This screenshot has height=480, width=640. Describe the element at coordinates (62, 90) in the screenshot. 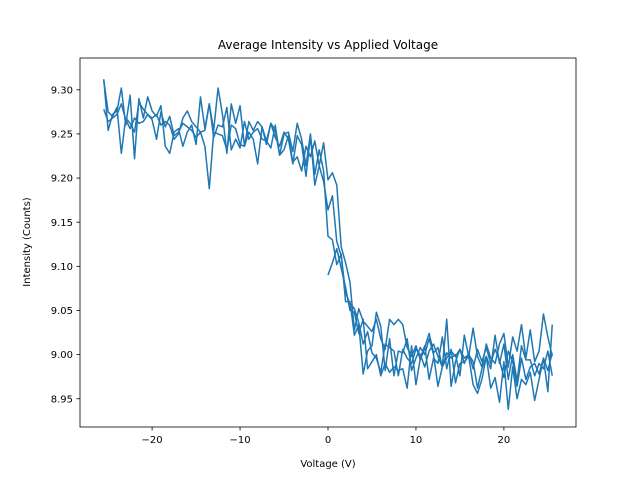

I see `y-tick-label: 9.30` at that location.